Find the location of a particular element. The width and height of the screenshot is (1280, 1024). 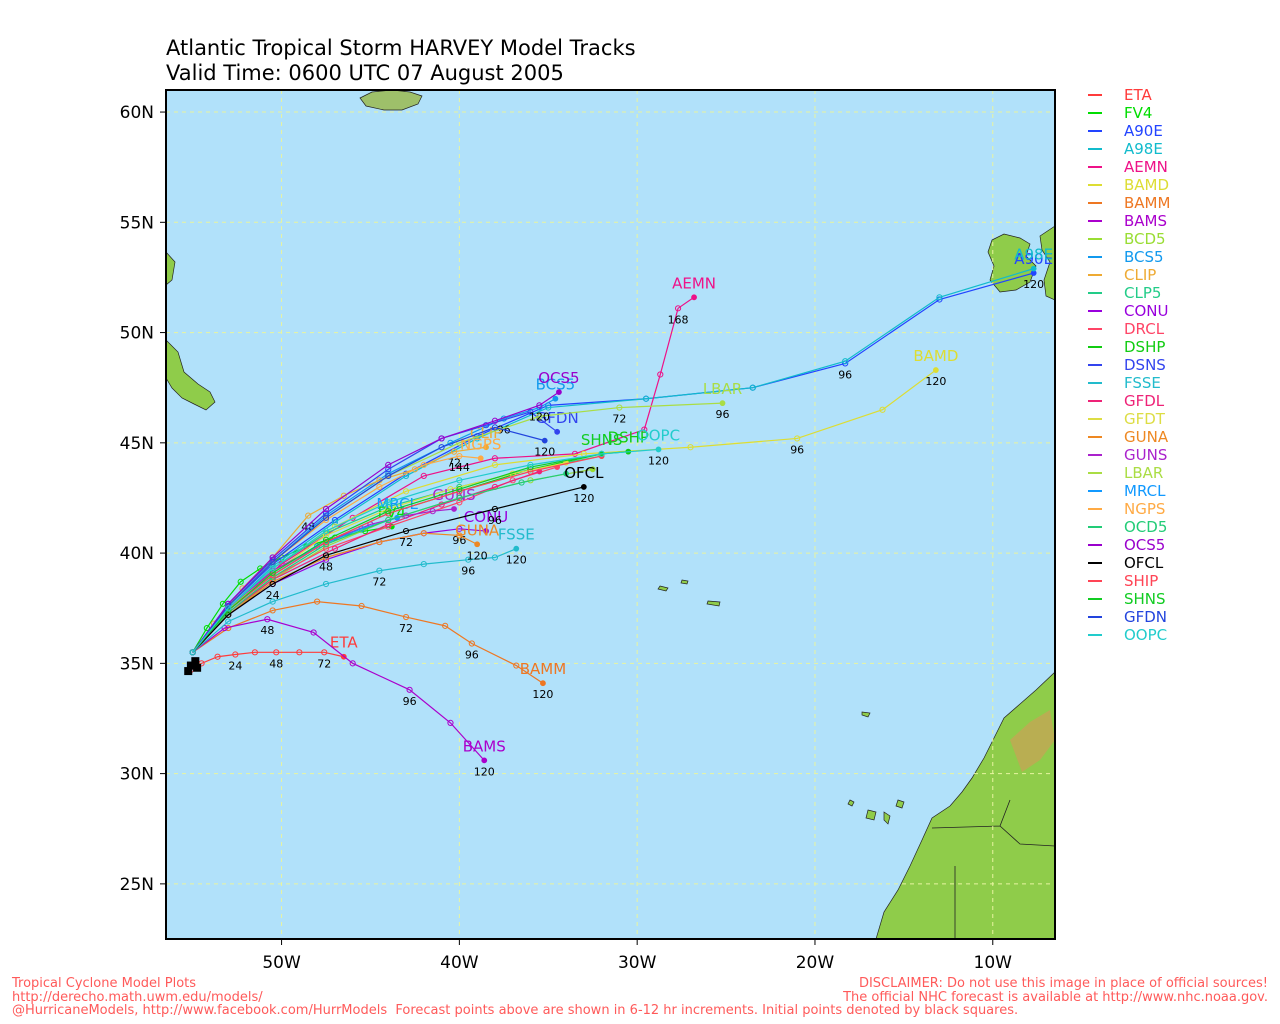

legend-item-dshp: DSHP is located at coordinates (1178, 347).